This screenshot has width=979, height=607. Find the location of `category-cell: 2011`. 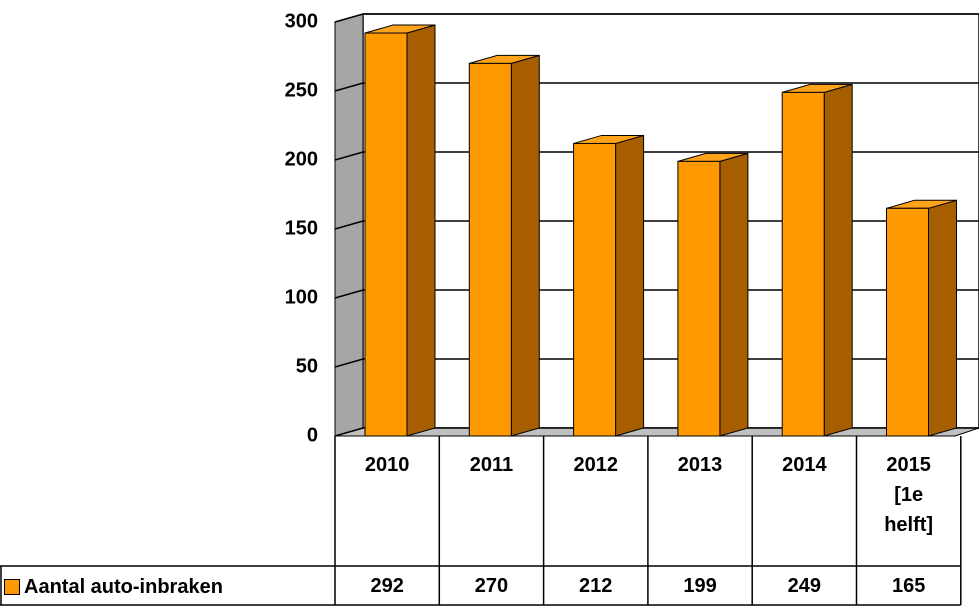

category-cell: 2011 is located at coordinates (491, 463).